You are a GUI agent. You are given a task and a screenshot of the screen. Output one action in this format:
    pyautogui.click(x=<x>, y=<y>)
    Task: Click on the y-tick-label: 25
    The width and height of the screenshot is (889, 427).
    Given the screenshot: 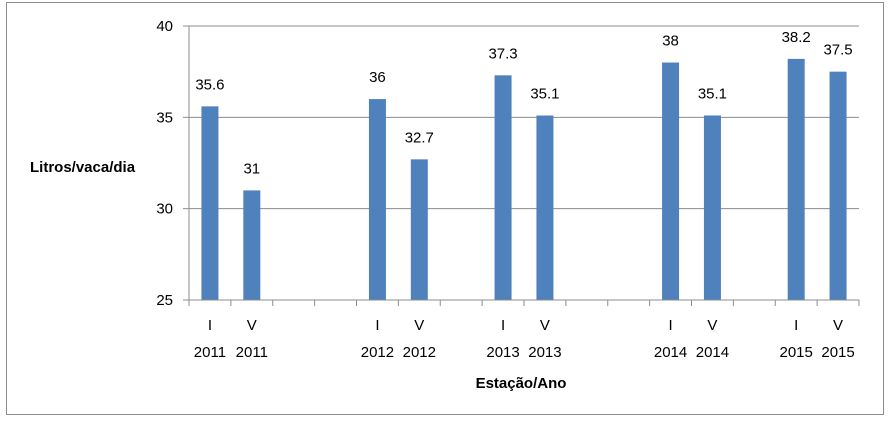 What is the action you would take?
    pyautogui.click(x=164, y=300)
    